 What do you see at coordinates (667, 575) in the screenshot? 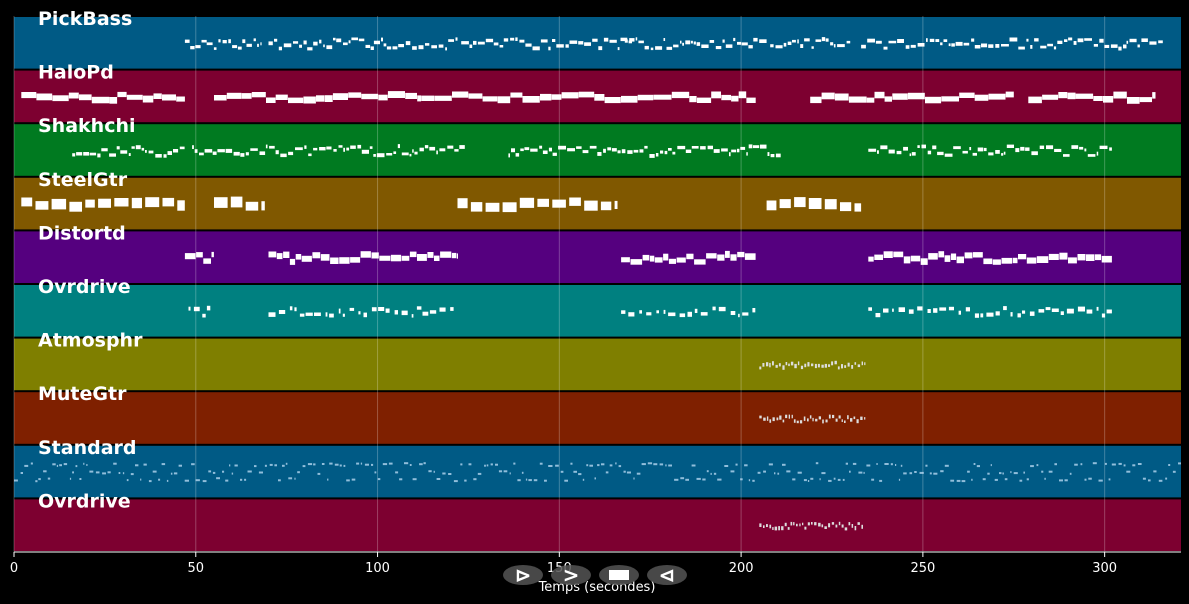
I see `rewind-button: ⊲` at bounding box center [667, 575].